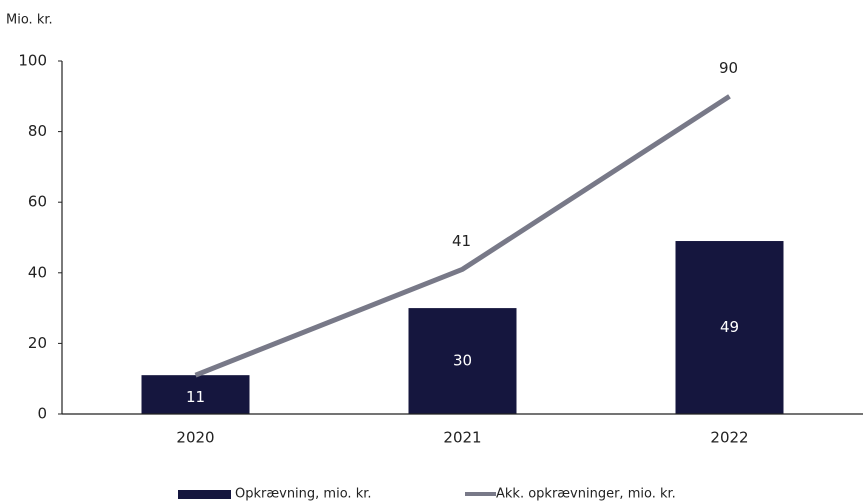  What do you see at coordinates (728, 68) in the screenshot?
I see `line-value-label: 90` at bounding box center [728, 68].